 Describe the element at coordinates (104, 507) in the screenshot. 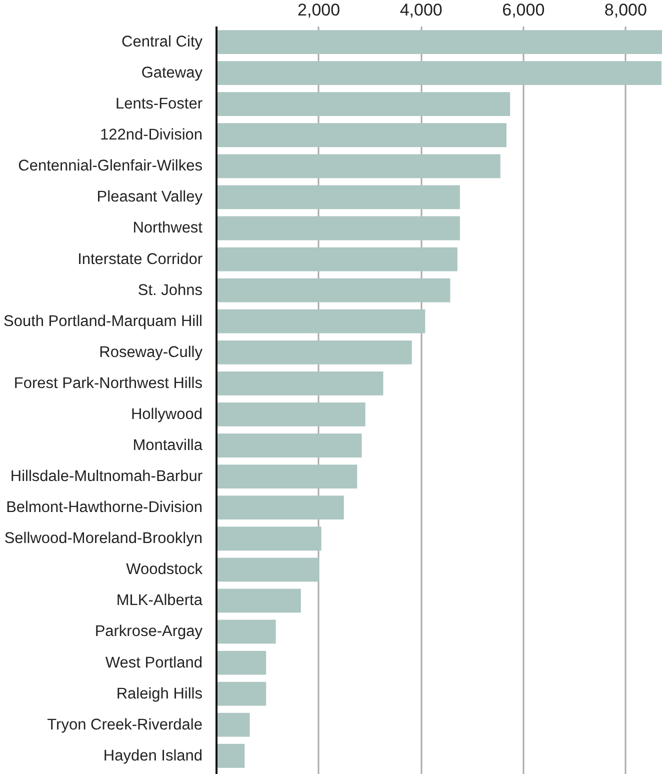

I see `y-tick-label: Belmont-Hawthorne-Division` at that location.